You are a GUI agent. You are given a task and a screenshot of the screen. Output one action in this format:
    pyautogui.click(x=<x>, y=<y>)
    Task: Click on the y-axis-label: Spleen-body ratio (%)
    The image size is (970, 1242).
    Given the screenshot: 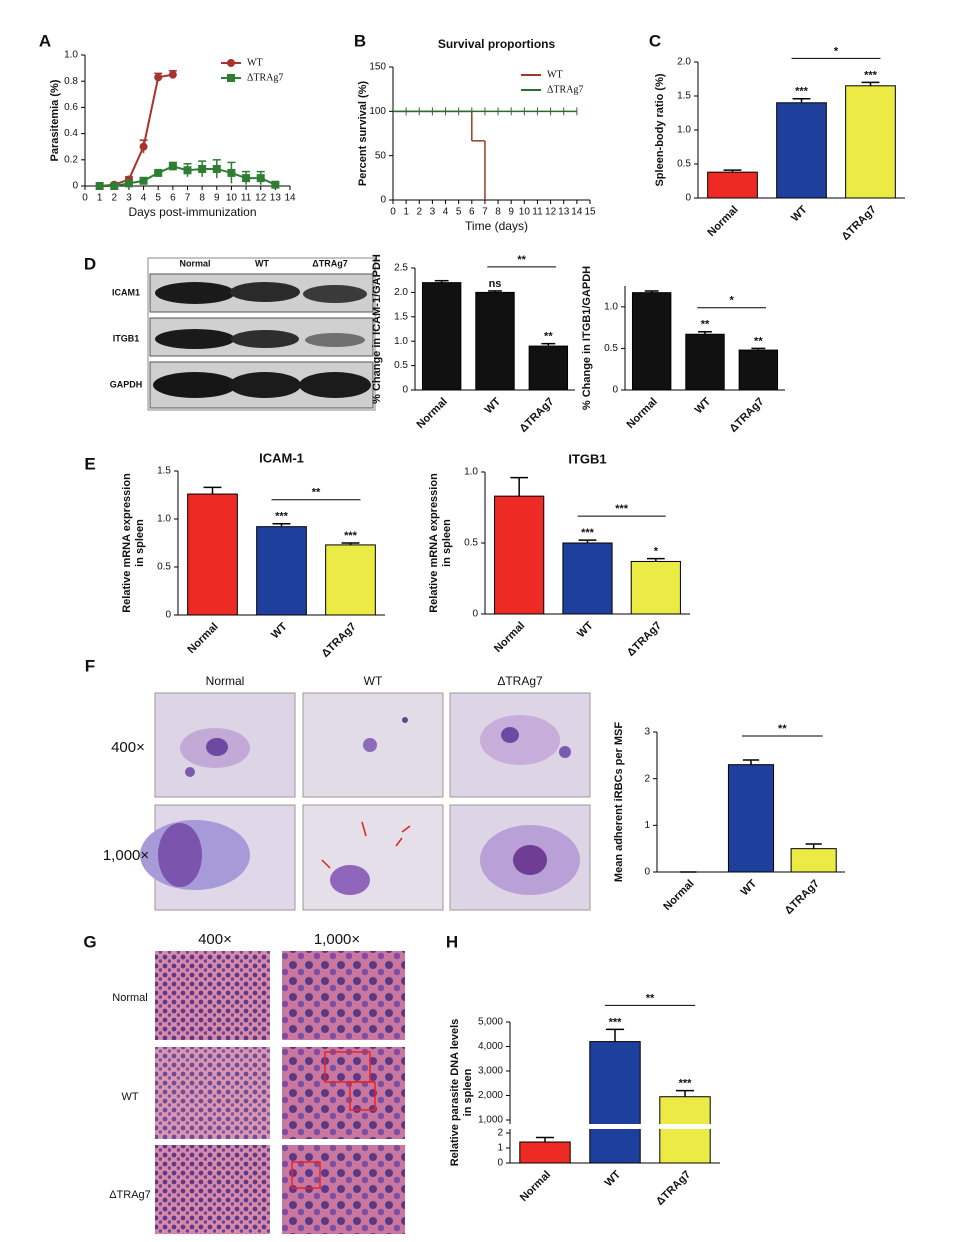 What is the action you would take?
    pyautogui.click(x=660, y=129)
    